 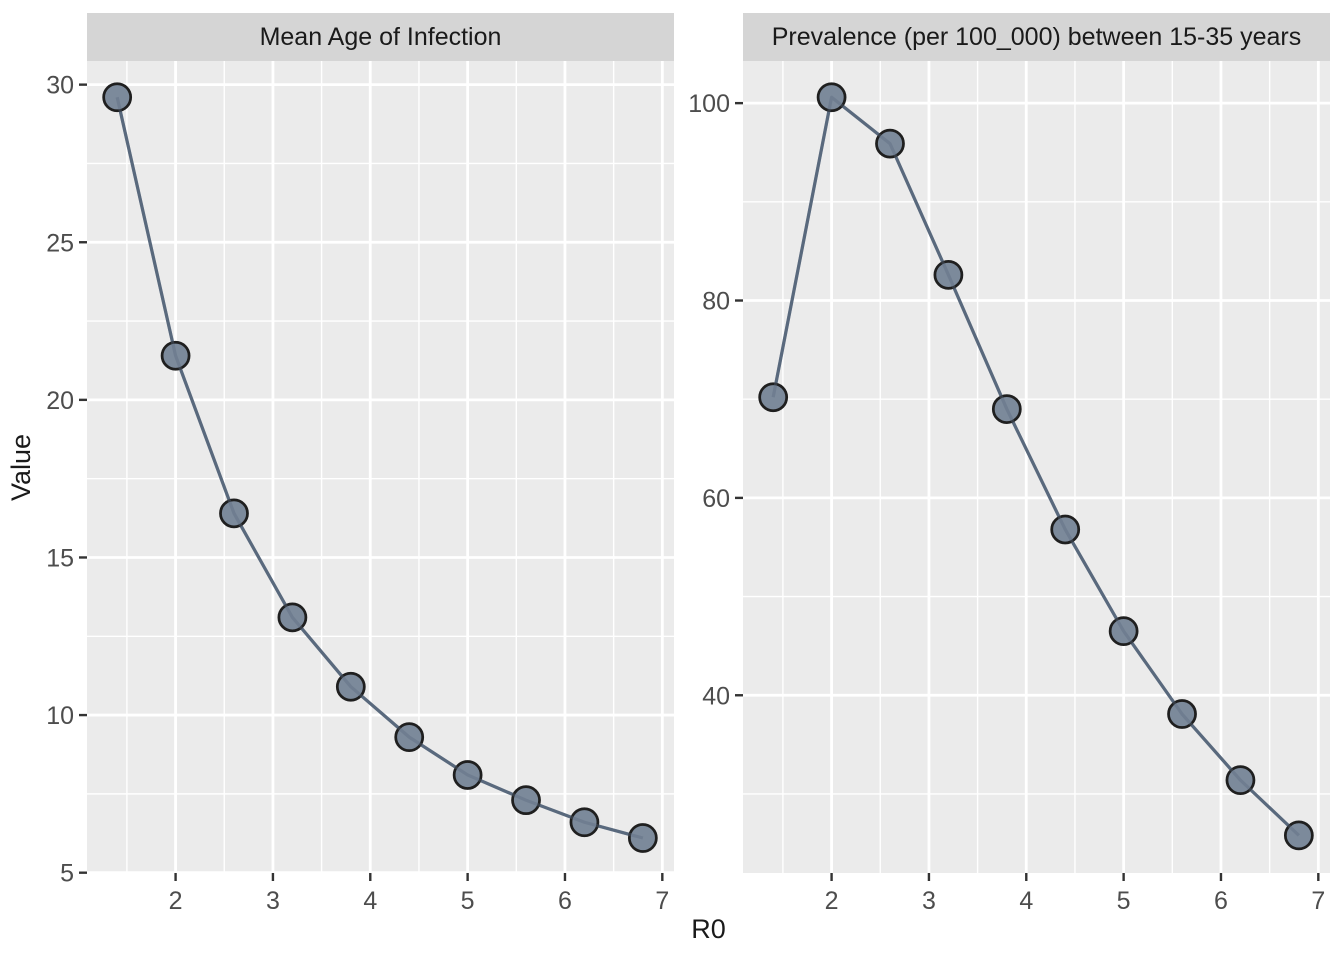 I want to click on y-axis-title-text: Value, so click(x=21, y=467).